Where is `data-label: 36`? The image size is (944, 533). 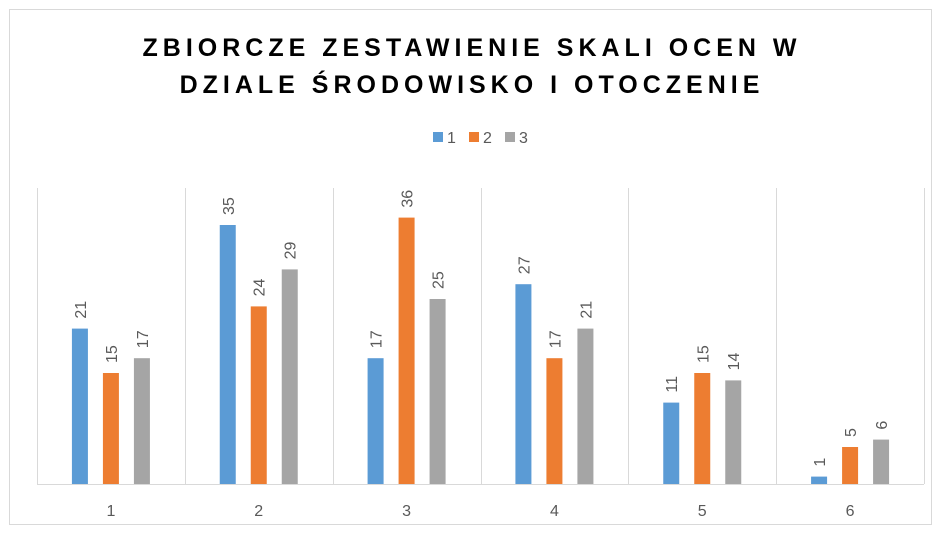 data-label: 36 is located at coordinates (408, 199).